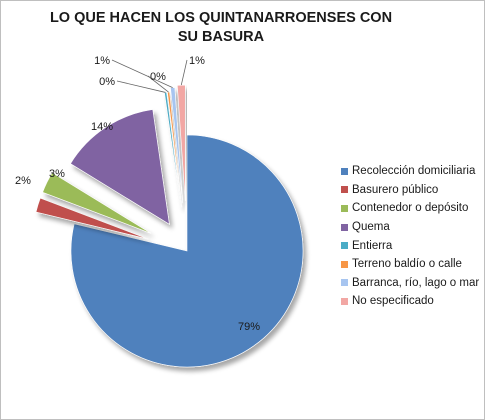 This screenshot has height=420, width=485. What do you see at coordinates (372, 245) in the screenshot?
I see `legend-label: Entierra` at bounding box center [372, 245].